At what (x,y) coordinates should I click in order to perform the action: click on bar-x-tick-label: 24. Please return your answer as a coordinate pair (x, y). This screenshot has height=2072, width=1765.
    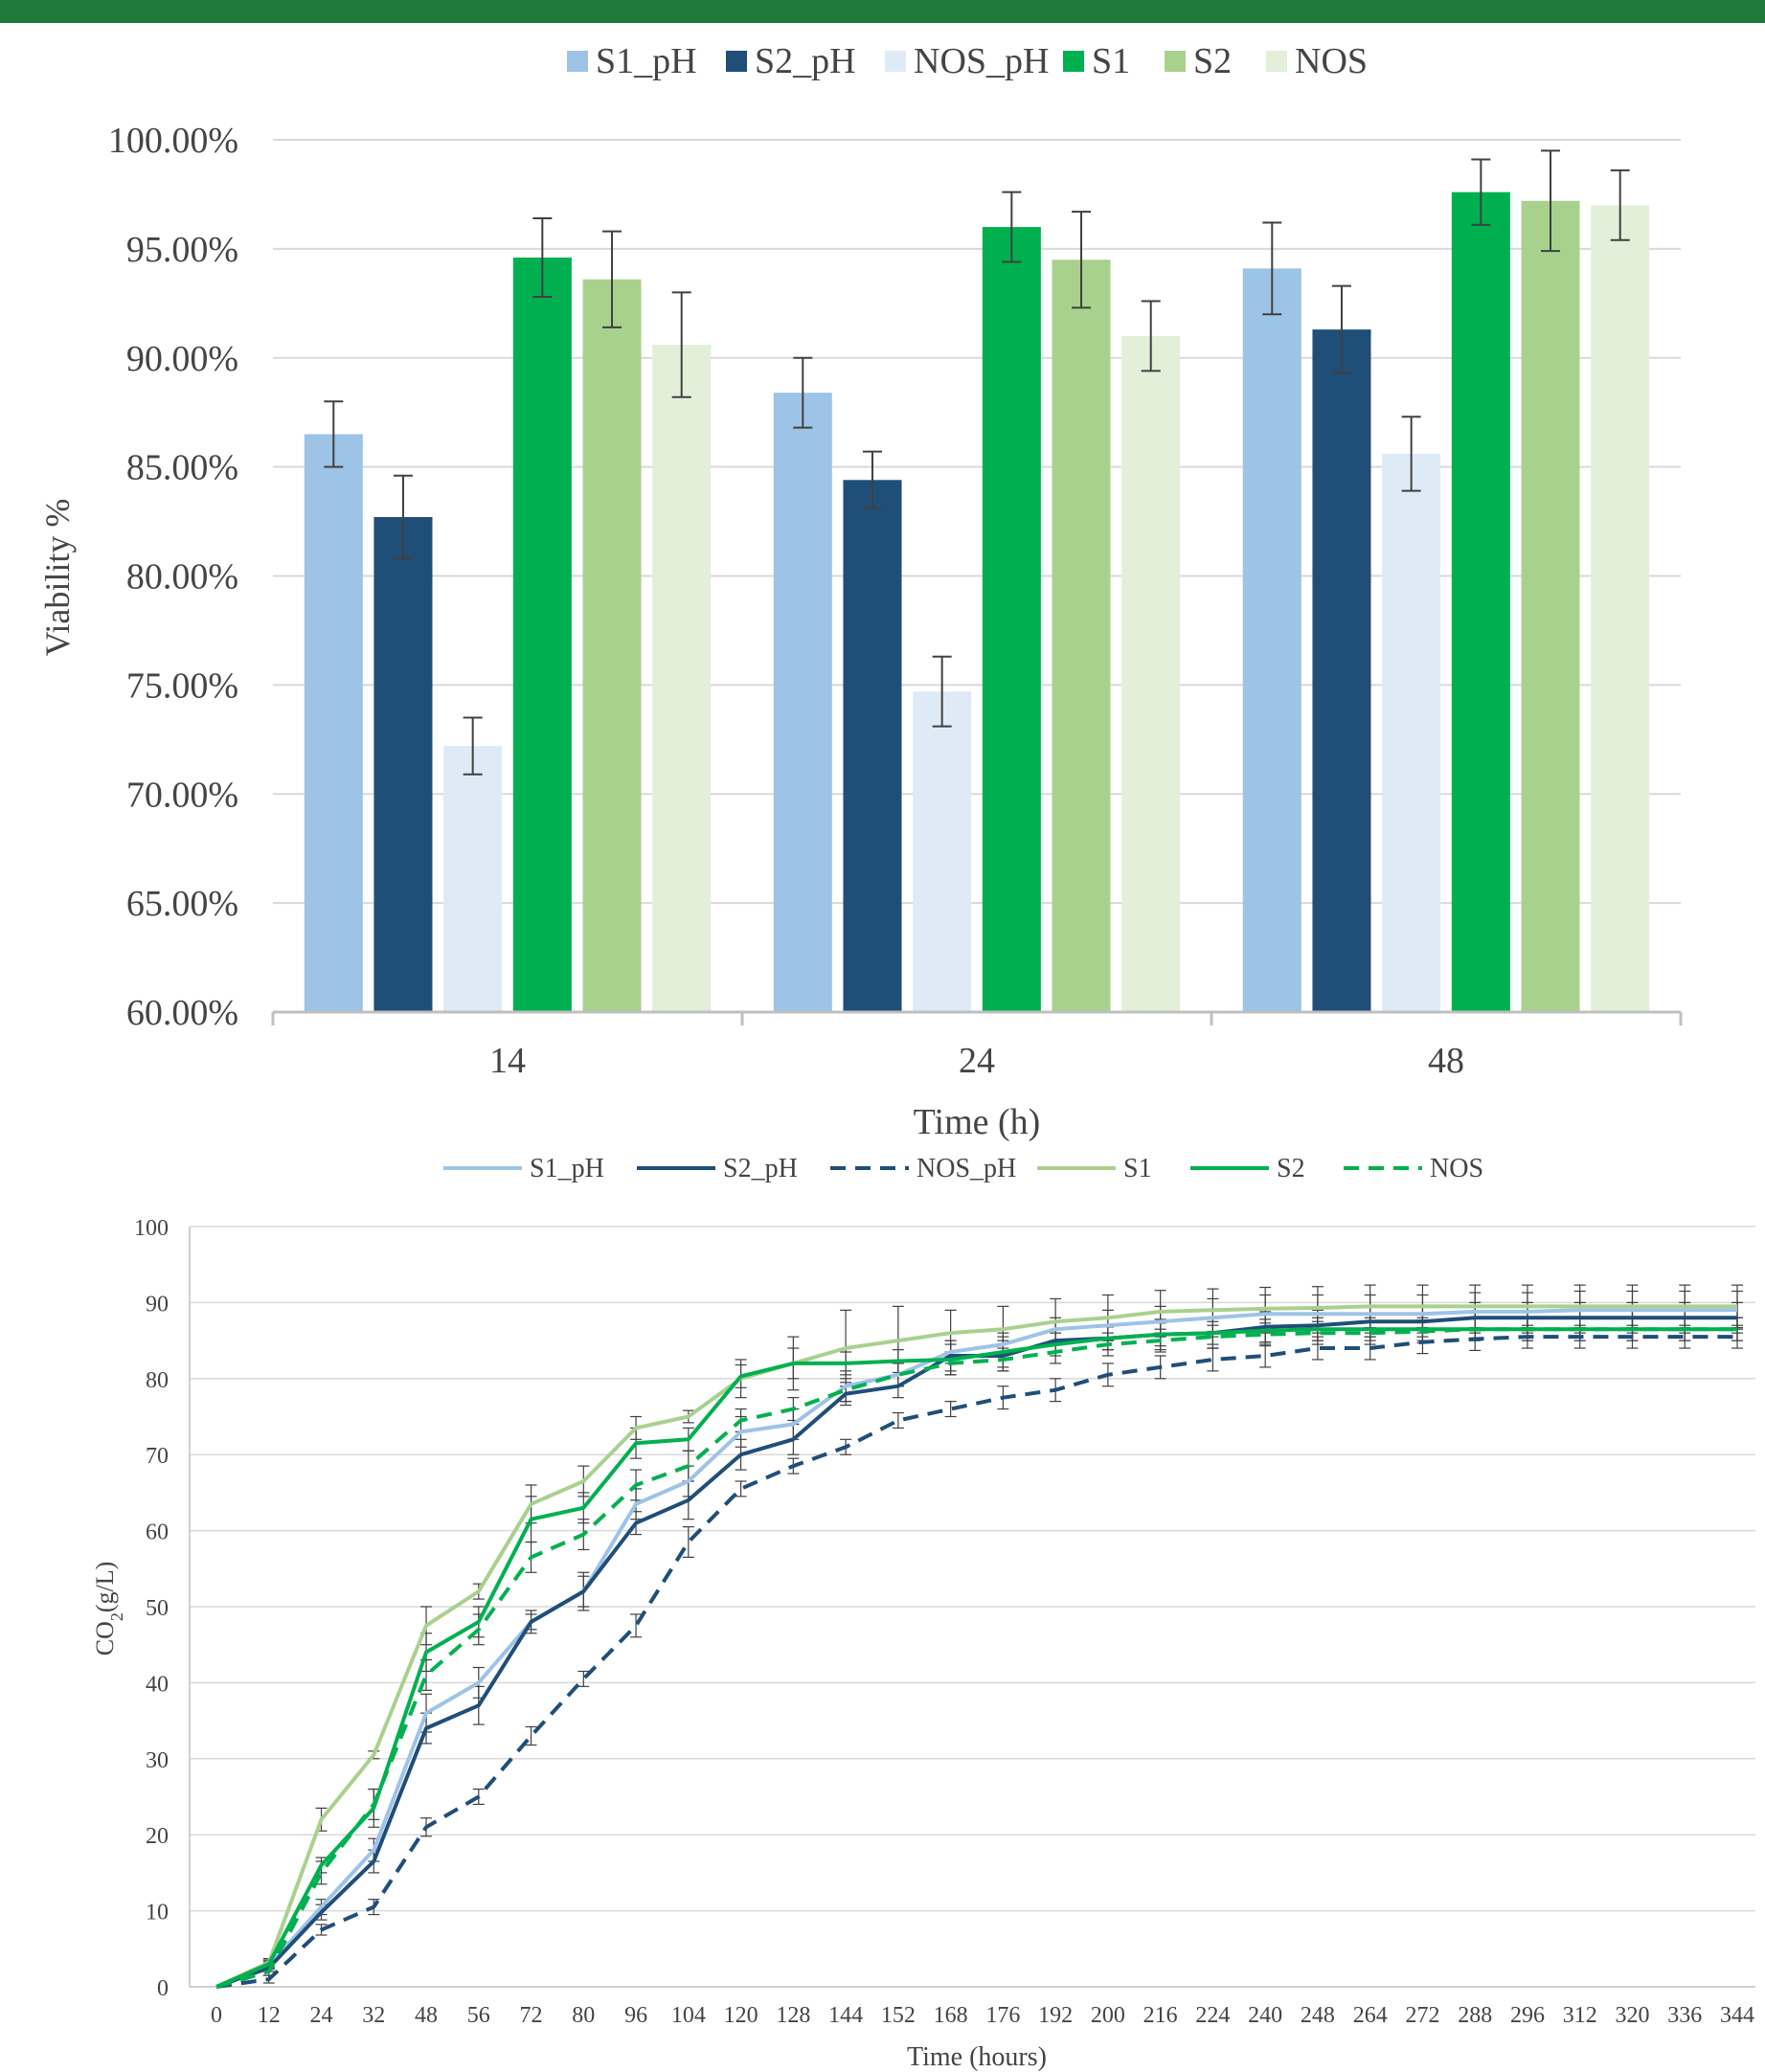
    Looking at the image, I should click on (977, 1061).